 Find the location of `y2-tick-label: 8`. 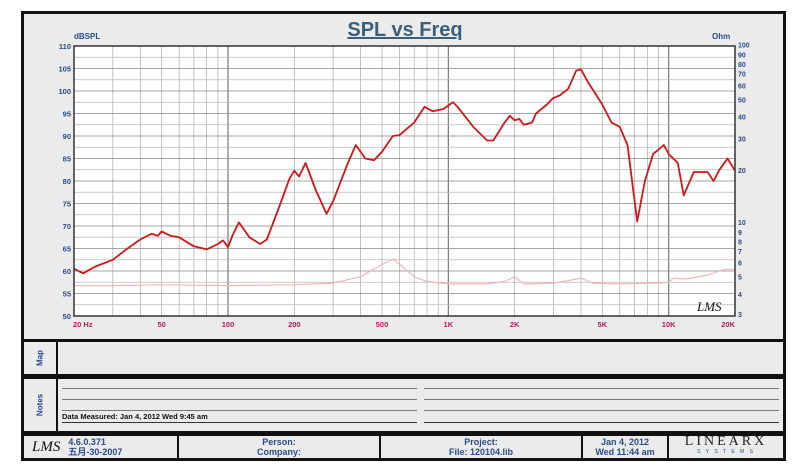

y2-tick-label: 8 is located at coordinates (740, 242).